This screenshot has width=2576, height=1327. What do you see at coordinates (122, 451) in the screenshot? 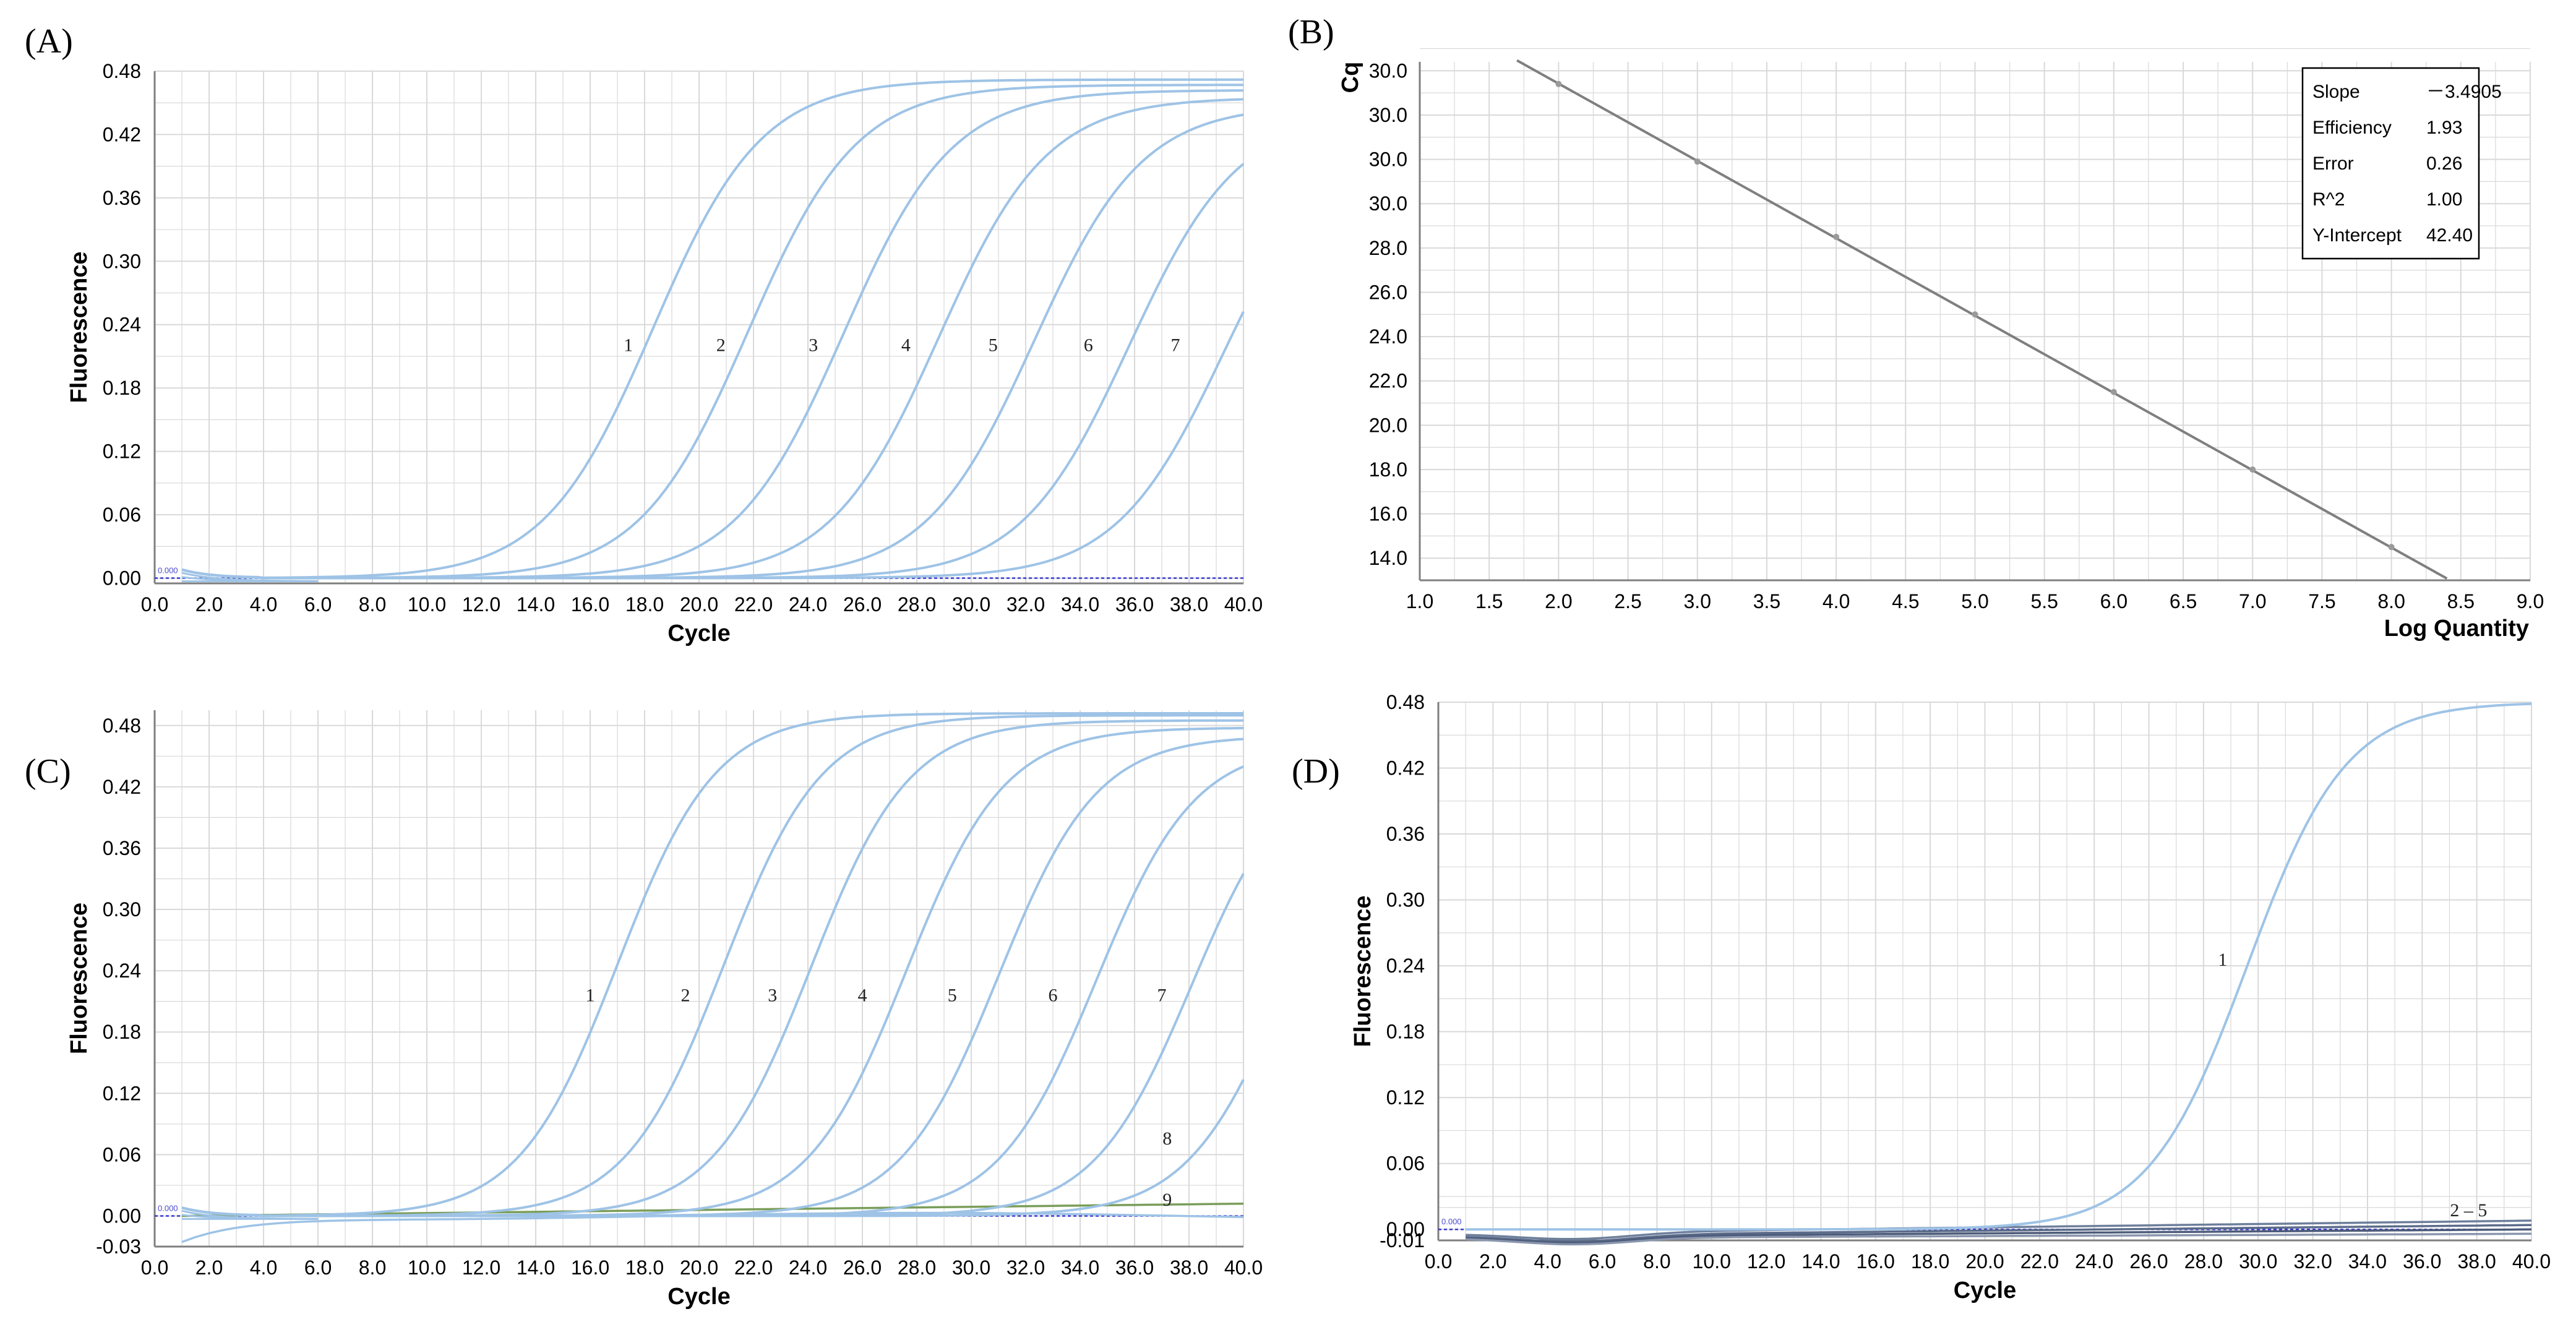
I see `y-tick-label: 0.12` at bounding box center [122, 451].